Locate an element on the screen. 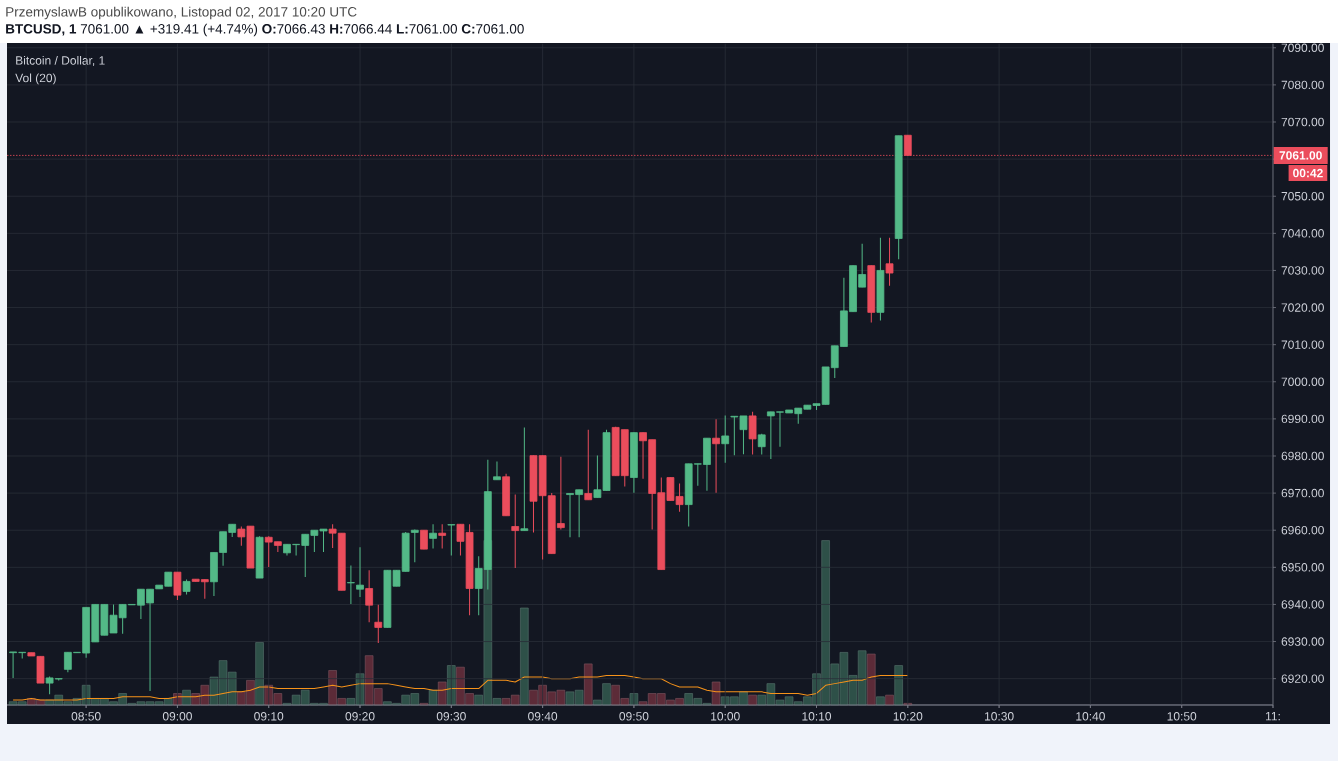  annotation: Bitcoin / Dollar, 1 is located at coordinates (60, 61).